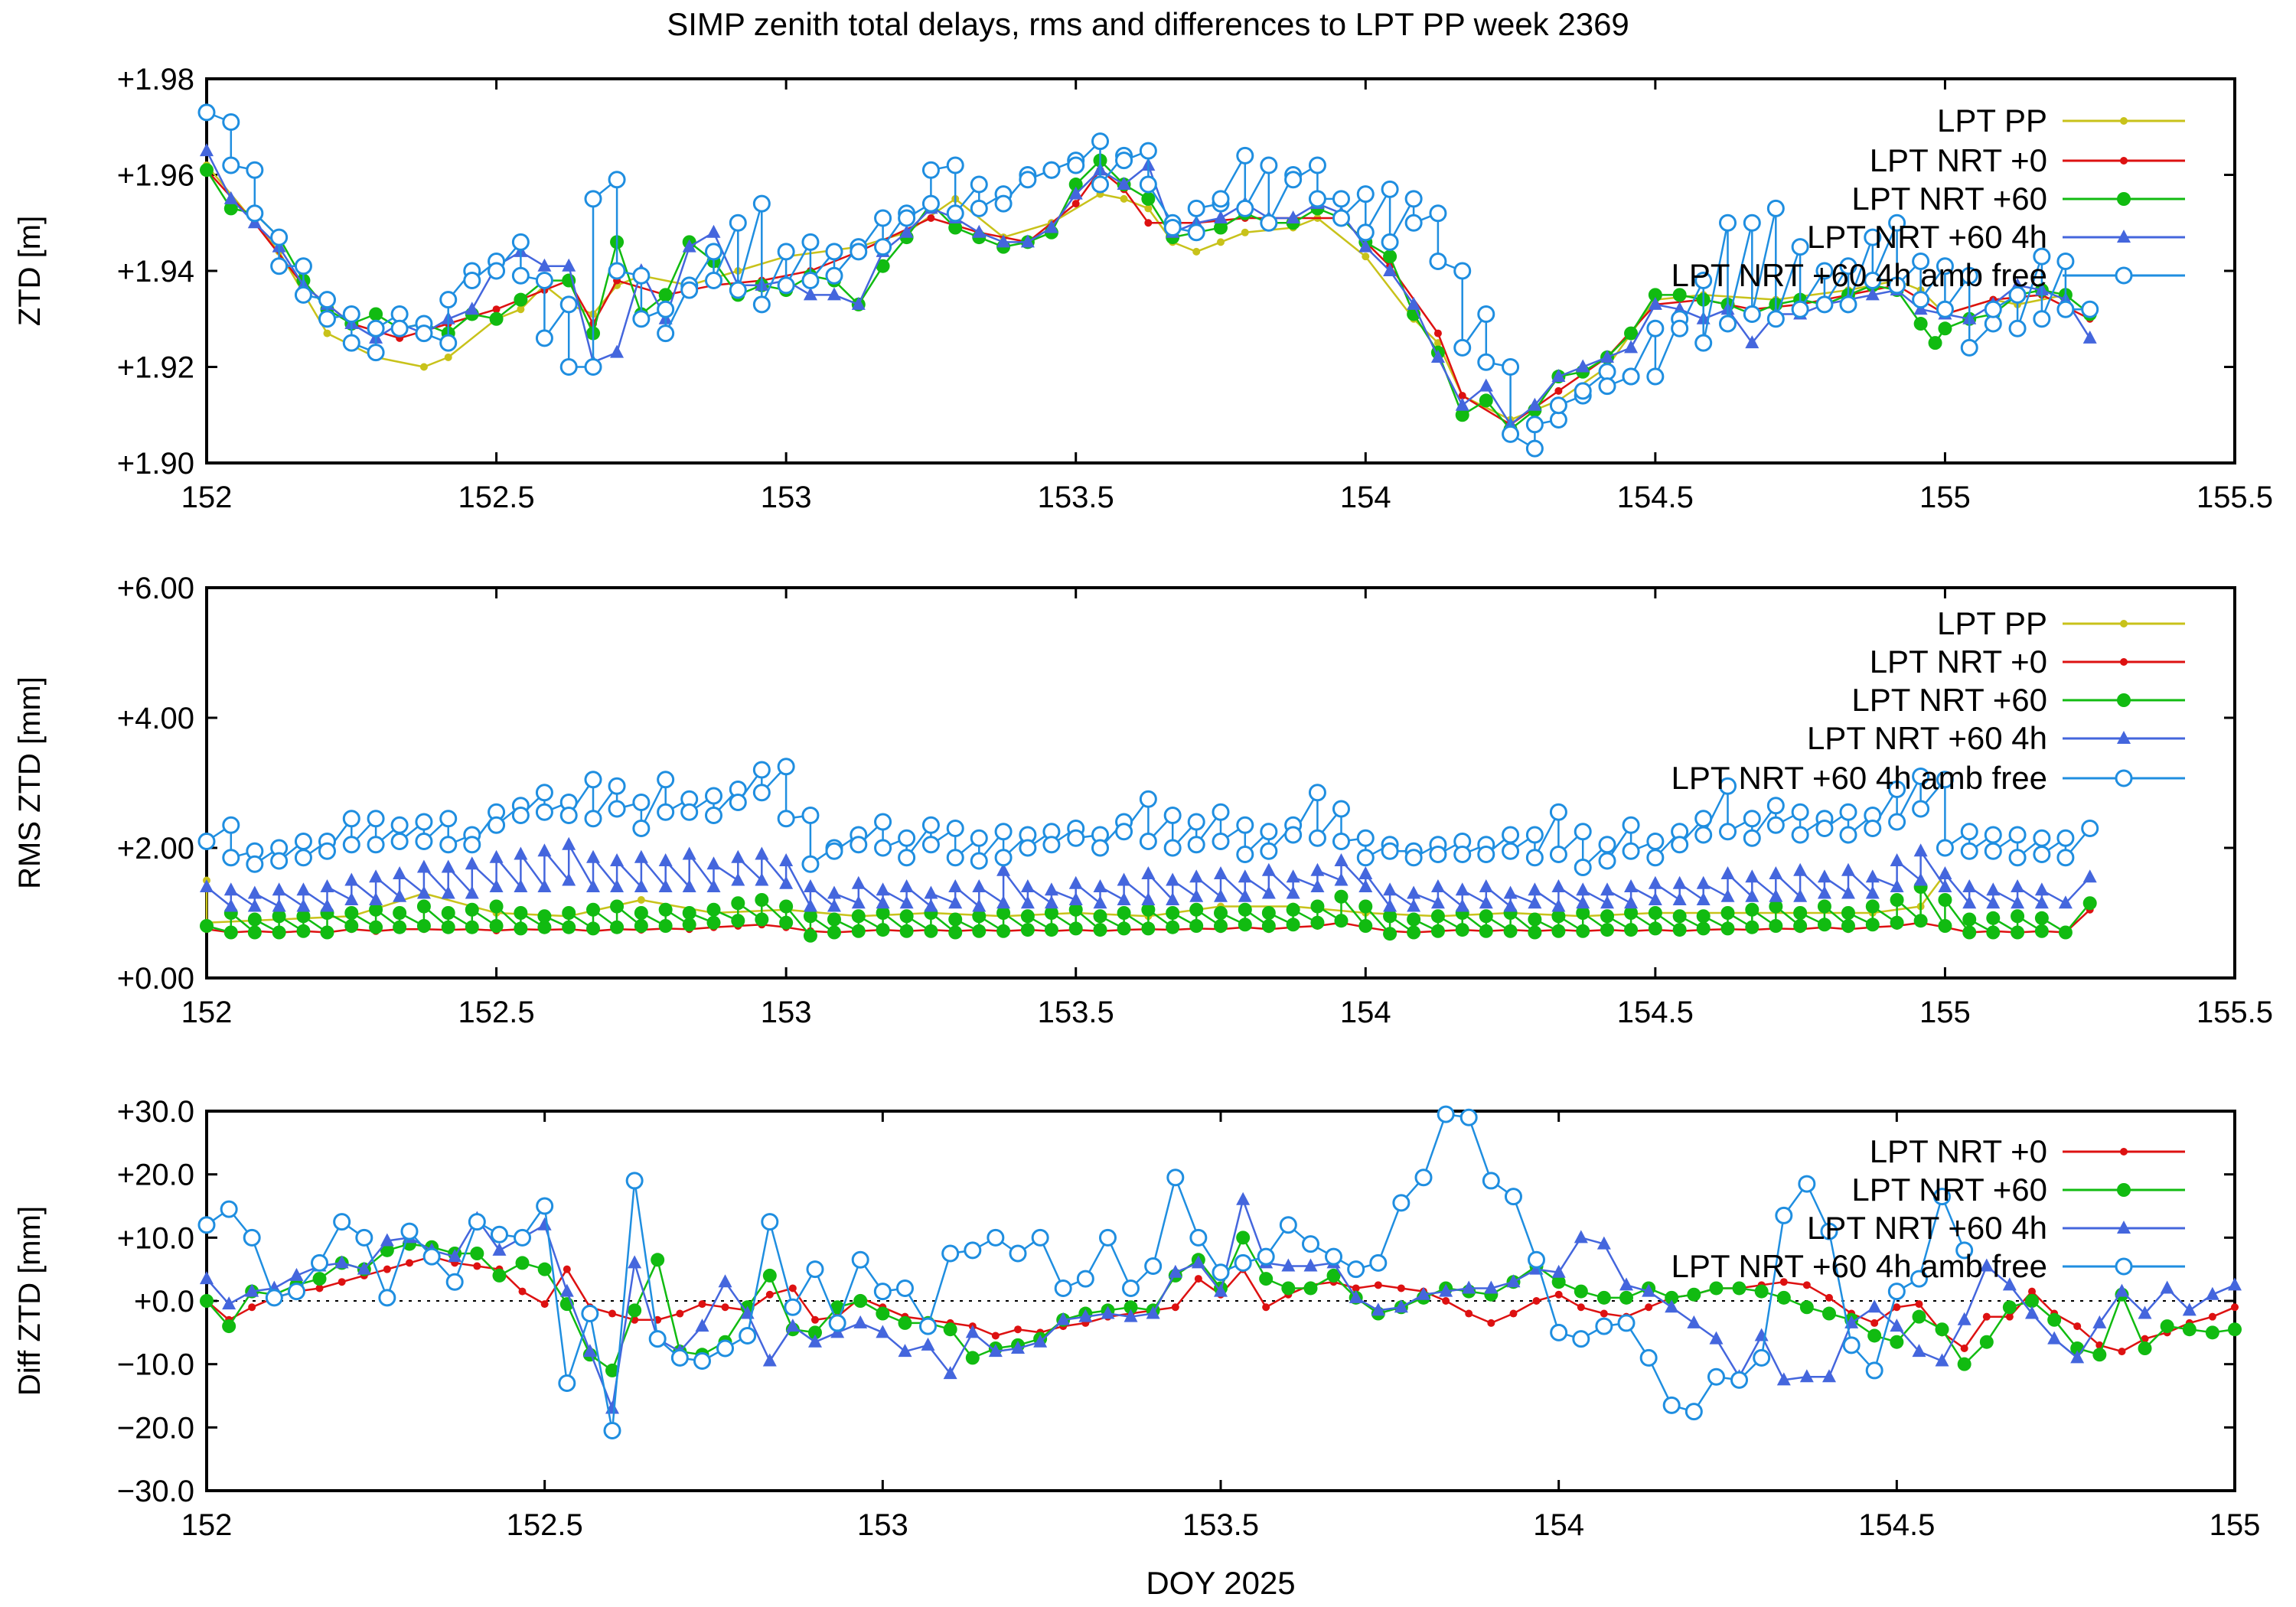  I want to click on x-tick-label: 153, so click(786, 1012).